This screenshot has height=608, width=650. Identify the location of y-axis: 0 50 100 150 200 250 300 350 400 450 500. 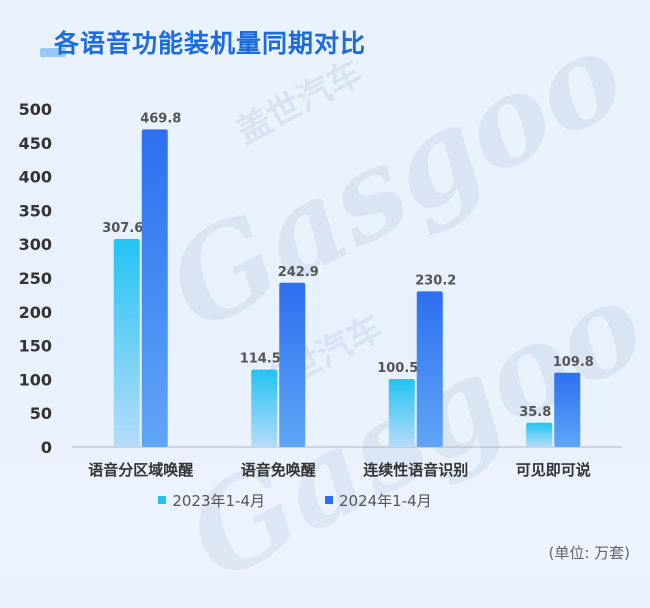
(35, 278).